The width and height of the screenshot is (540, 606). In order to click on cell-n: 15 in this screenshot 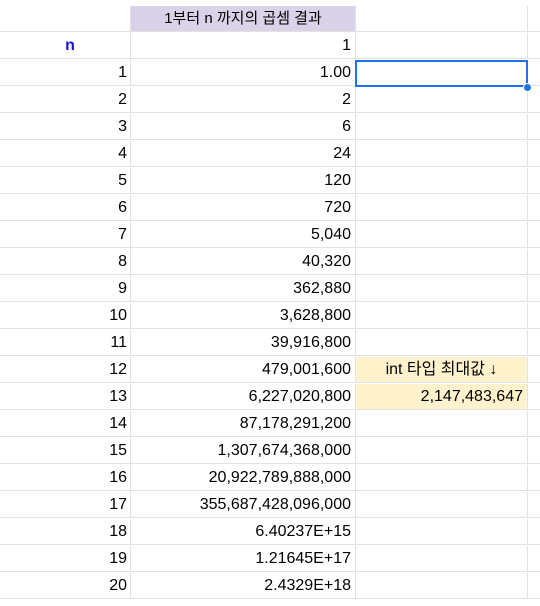, I will do `click(65, 451)`.